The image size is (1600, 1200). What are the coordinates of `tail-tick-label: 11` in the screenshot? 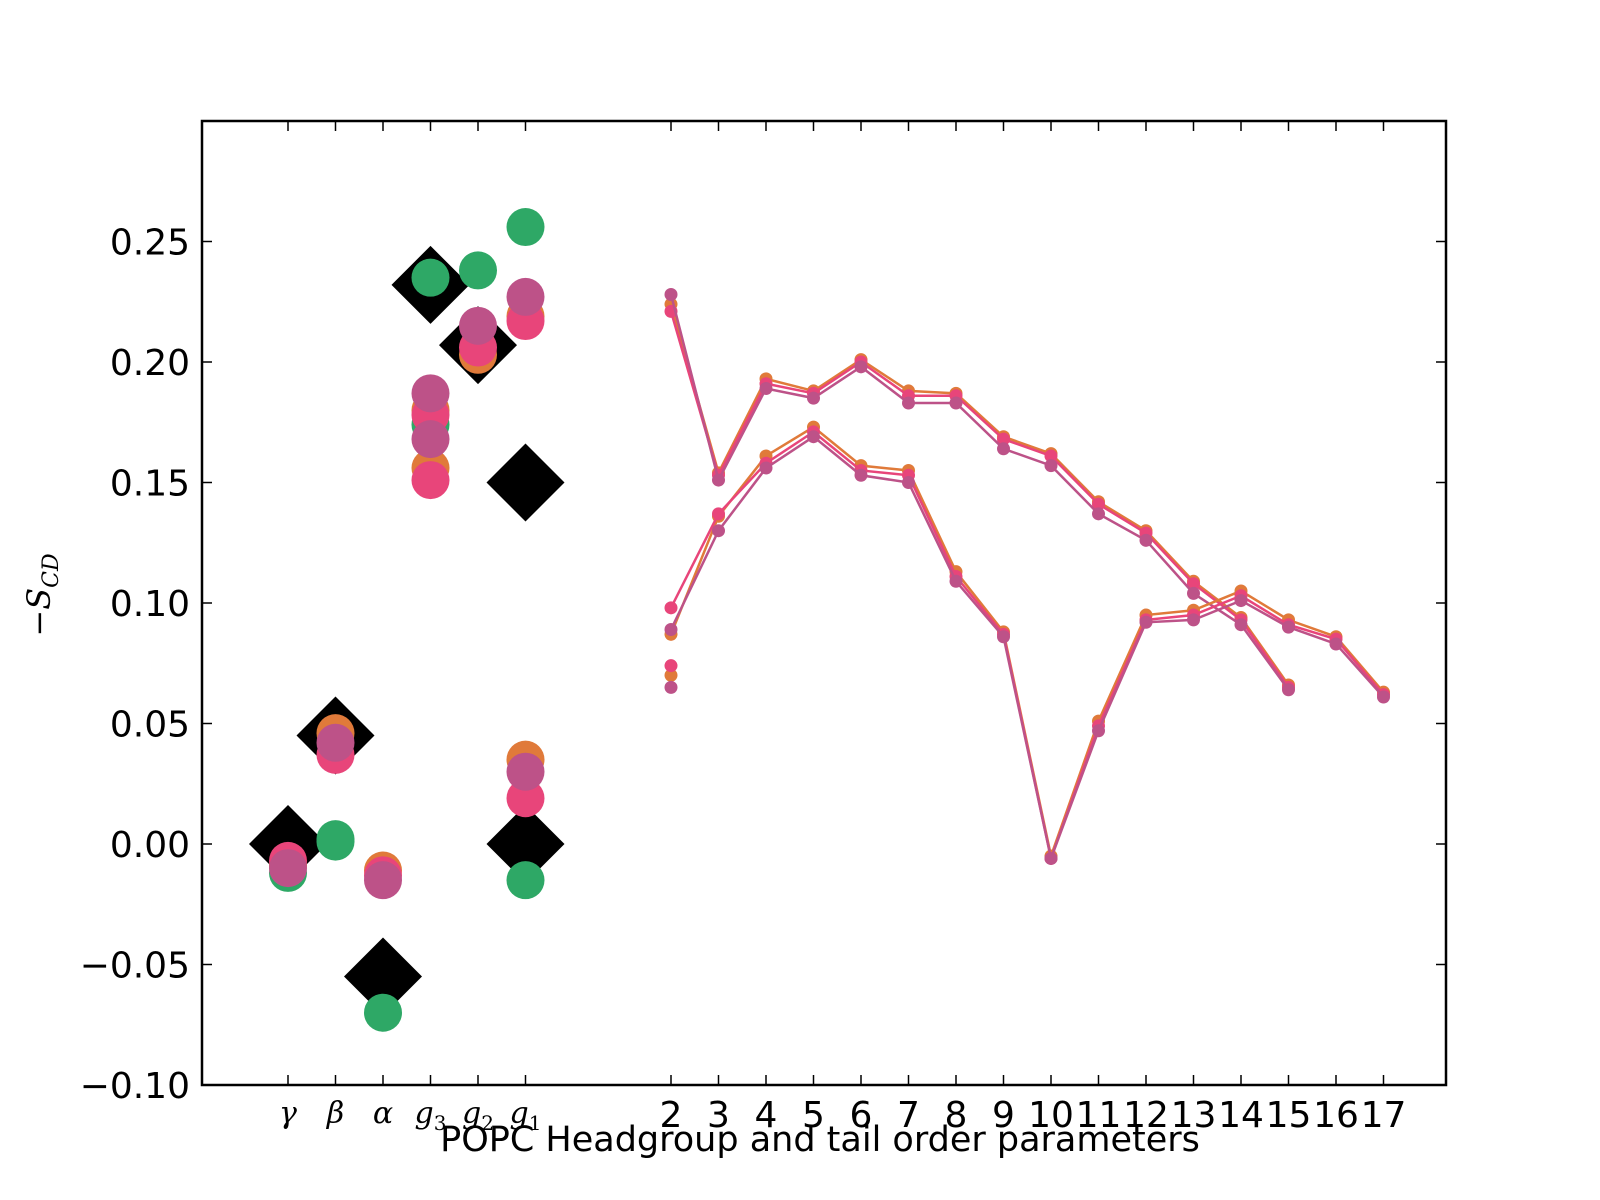 It's located at (1099, 1115).